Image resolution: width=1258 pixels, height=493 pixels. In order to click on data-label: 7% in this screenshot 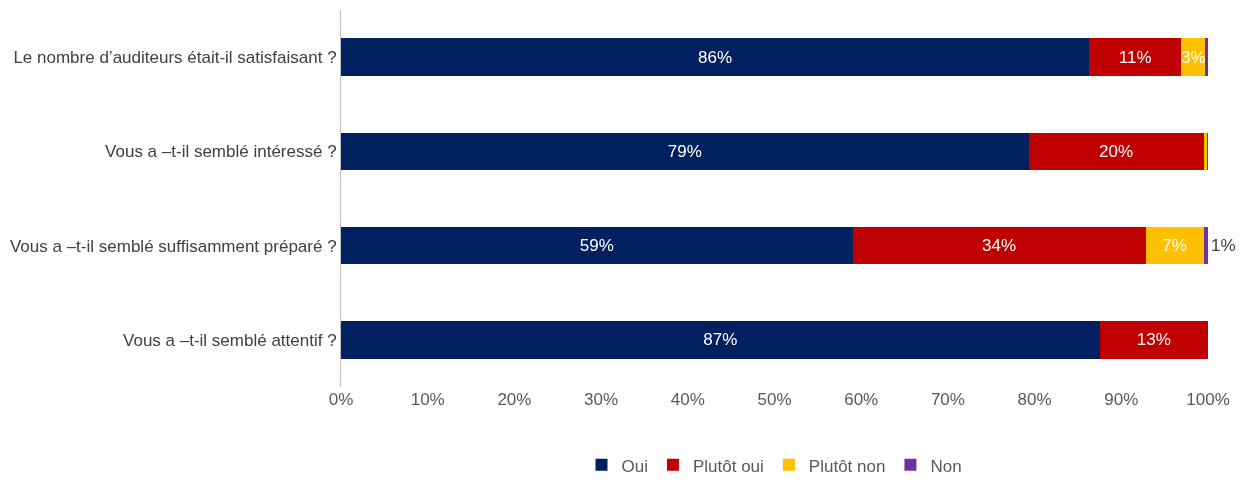, I will do `click(1174, 246)`.